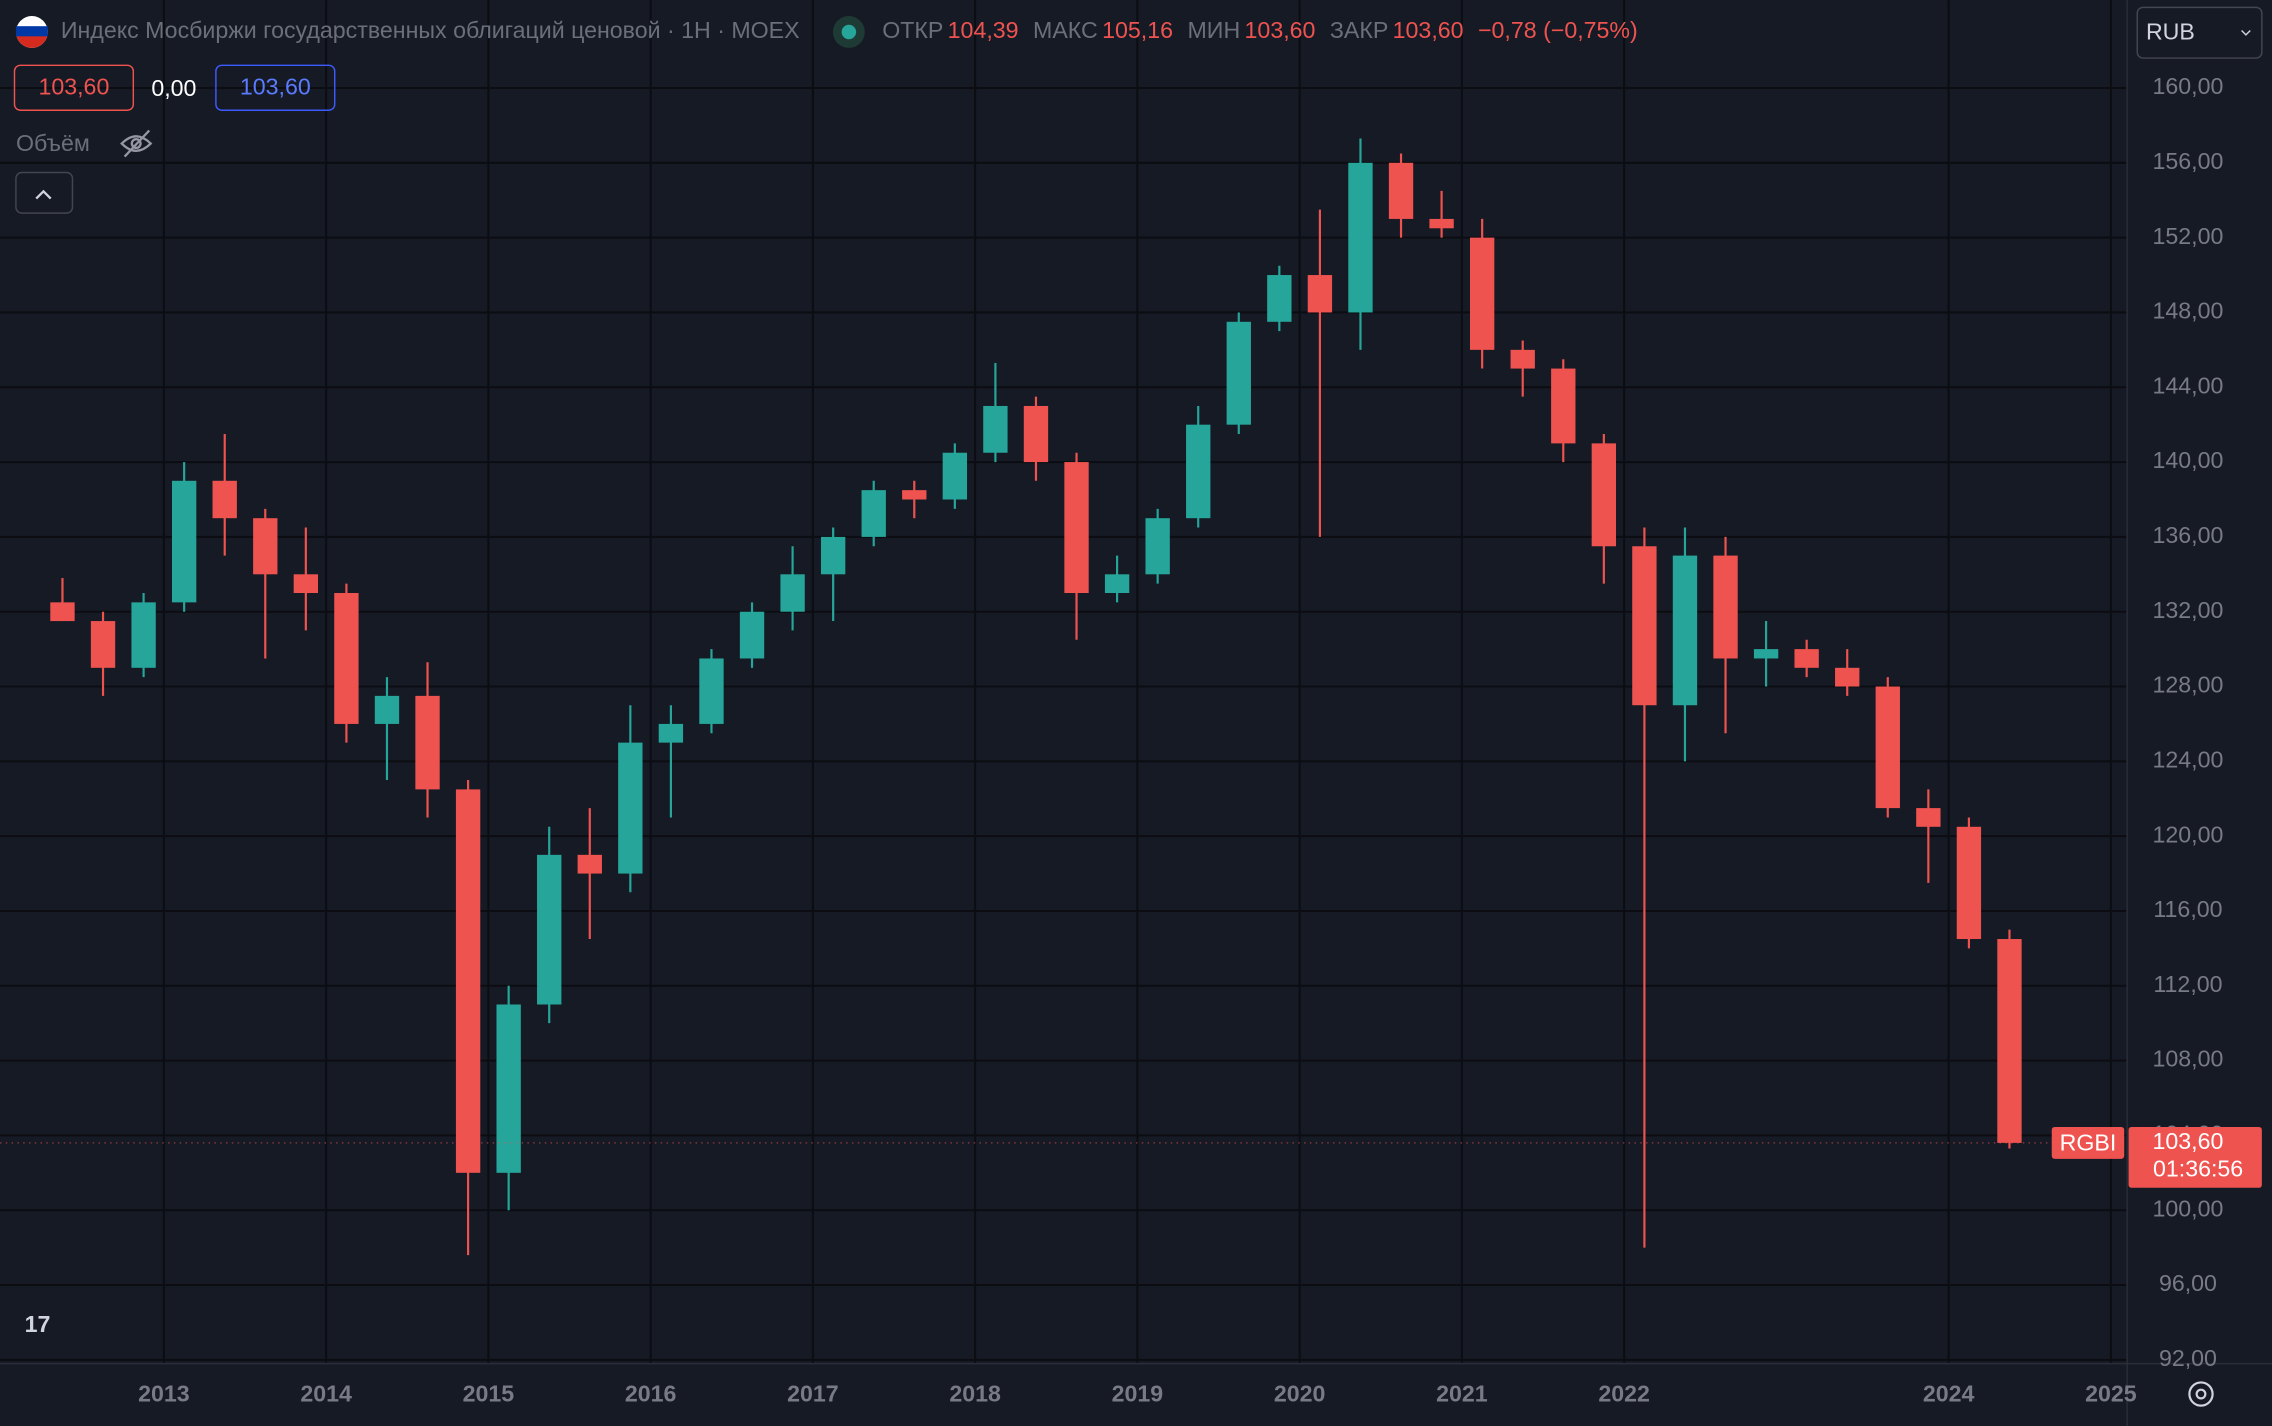  Describe the element at coordinates (2188, 385) in the screenshot. I see `y-tick-label: 144,00` at that location.